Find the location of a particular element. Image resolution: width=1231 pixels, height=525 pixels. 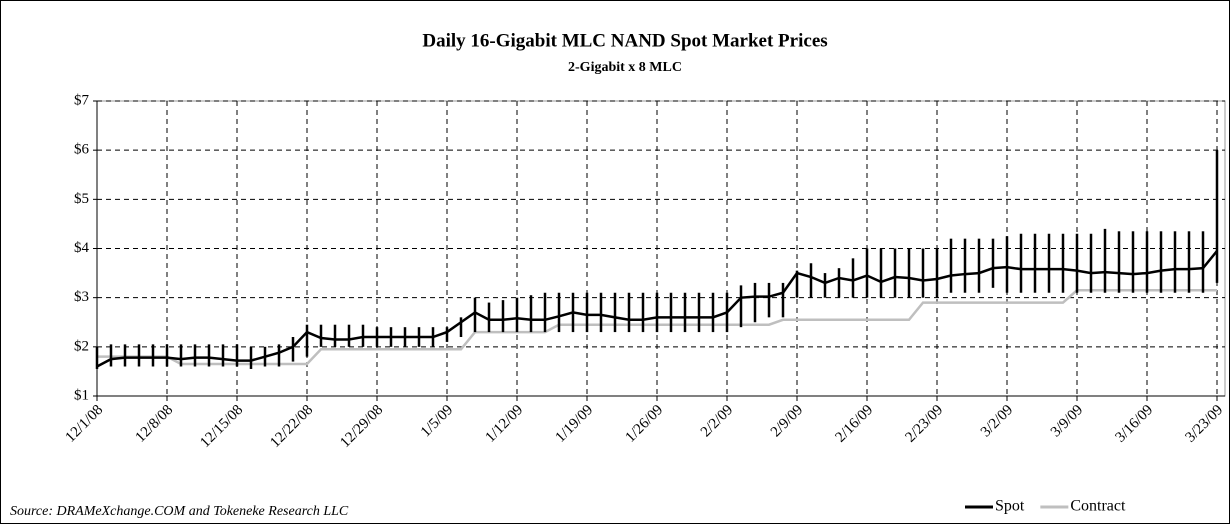

y-tick-label: $3 is located at coordinates (81, 297).